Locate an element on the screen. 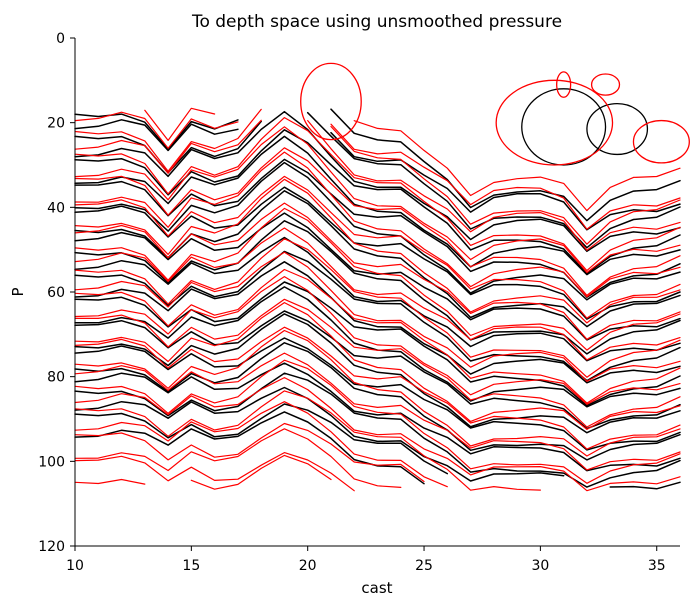  x-ticks: 10 15 20 25 30 35 is located at coordinates (366, 560).